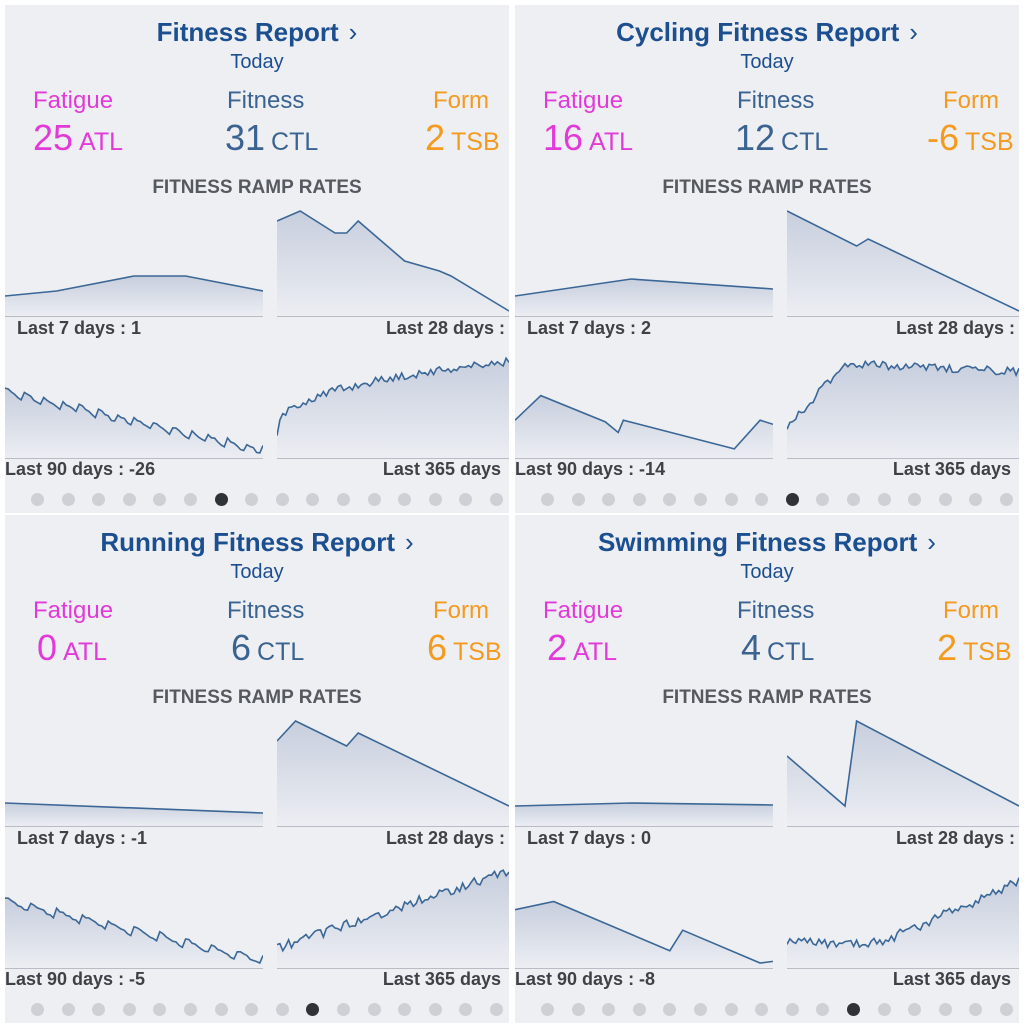 This screenshot has height=1024, width=1024. Describe the element at coordinates (758, 32) in the screenshot. I see `panel-title: Cycling Fitness Report` at that location.